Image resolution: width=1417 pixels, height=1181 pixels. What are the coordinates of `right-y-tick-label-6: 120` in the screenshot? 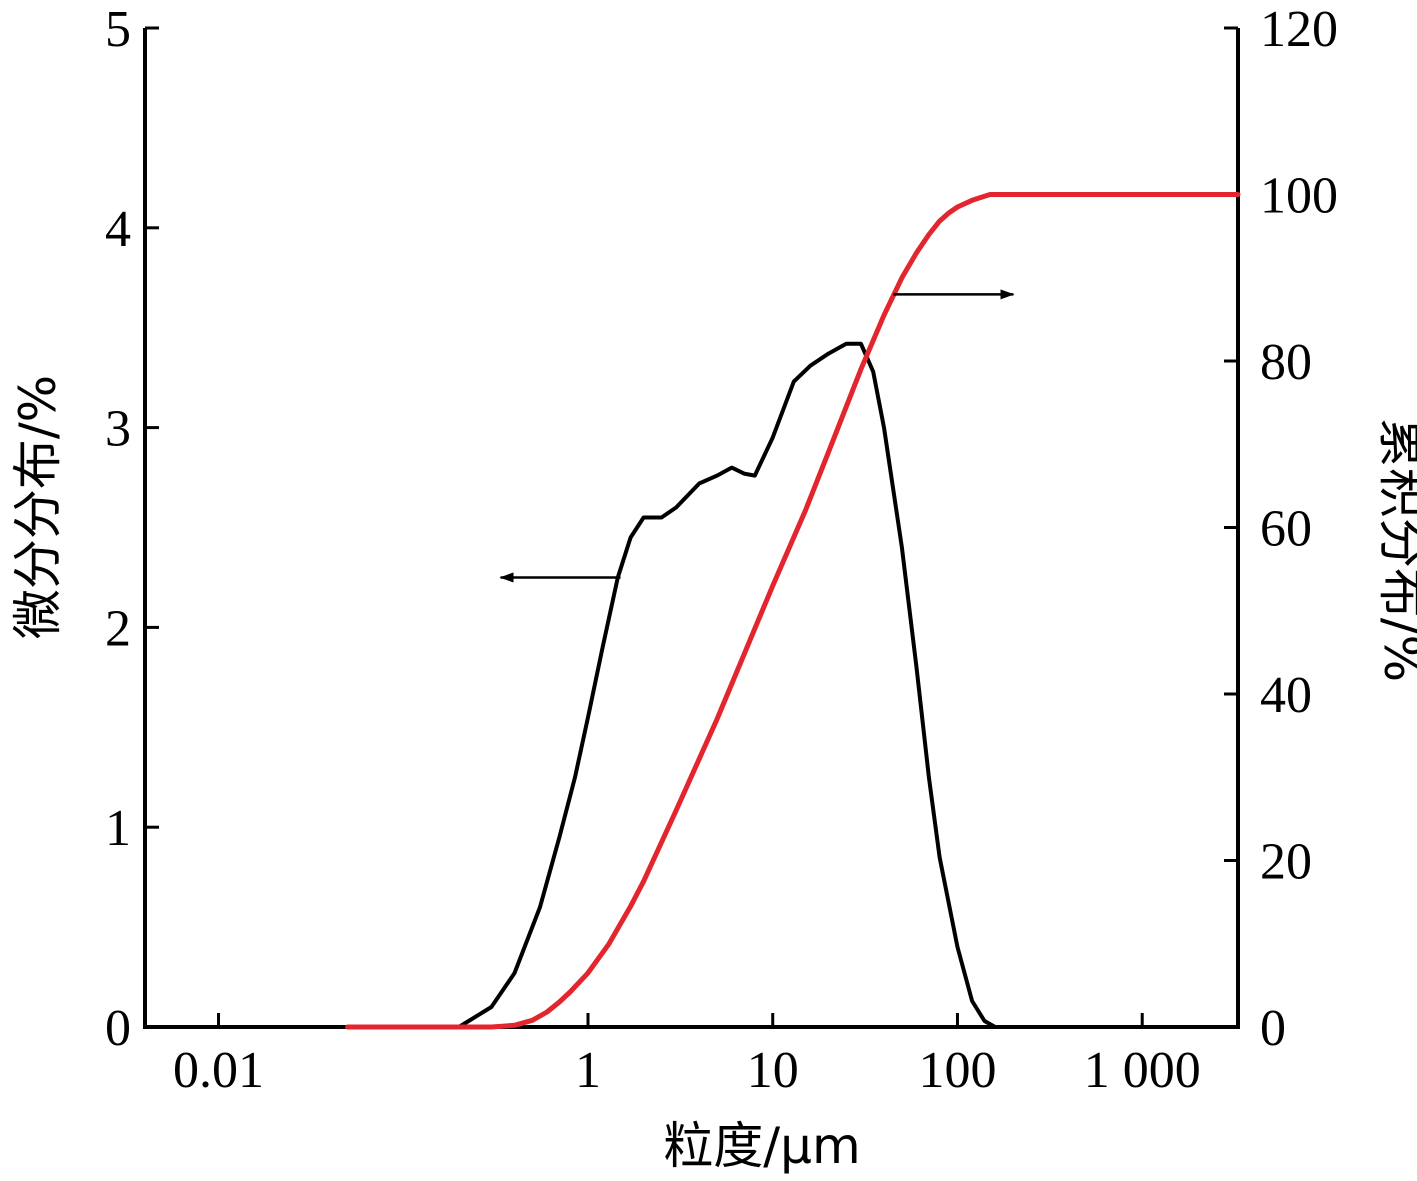 It's located at (1299, 29).